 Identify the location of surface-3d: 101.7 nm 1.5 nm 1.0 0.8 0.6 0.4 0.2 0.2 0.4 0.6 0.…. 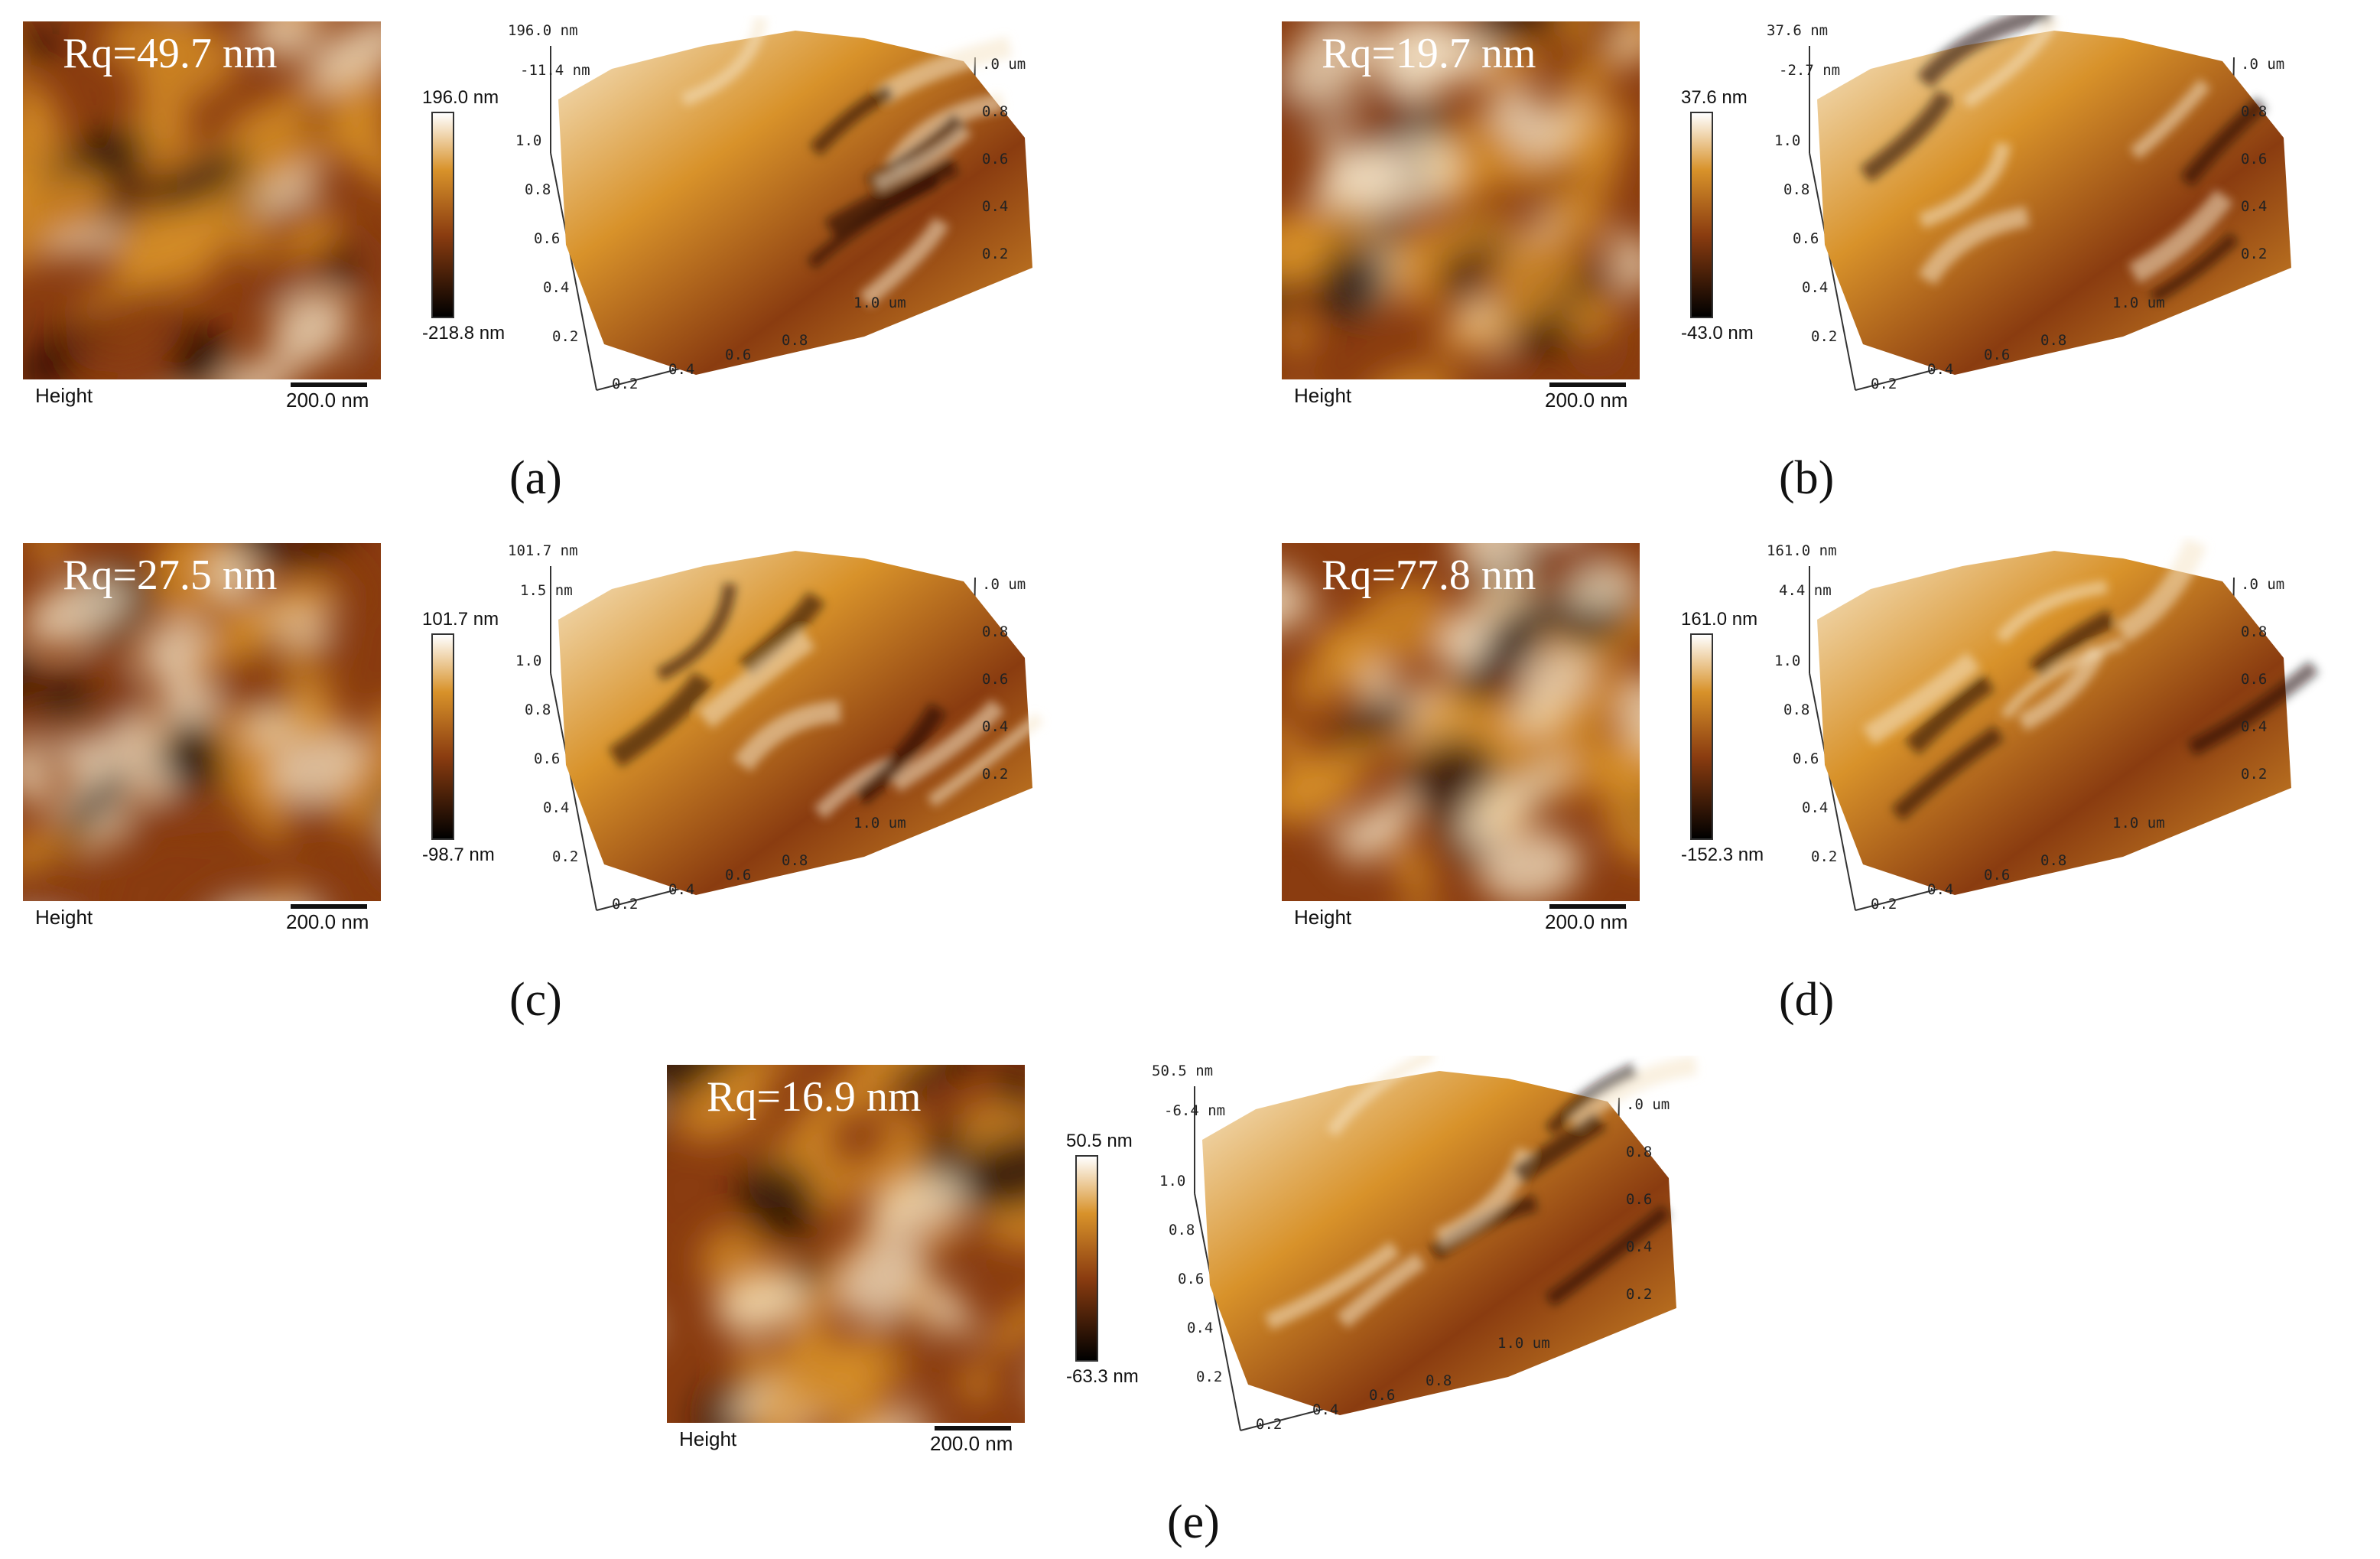
(776, 727).